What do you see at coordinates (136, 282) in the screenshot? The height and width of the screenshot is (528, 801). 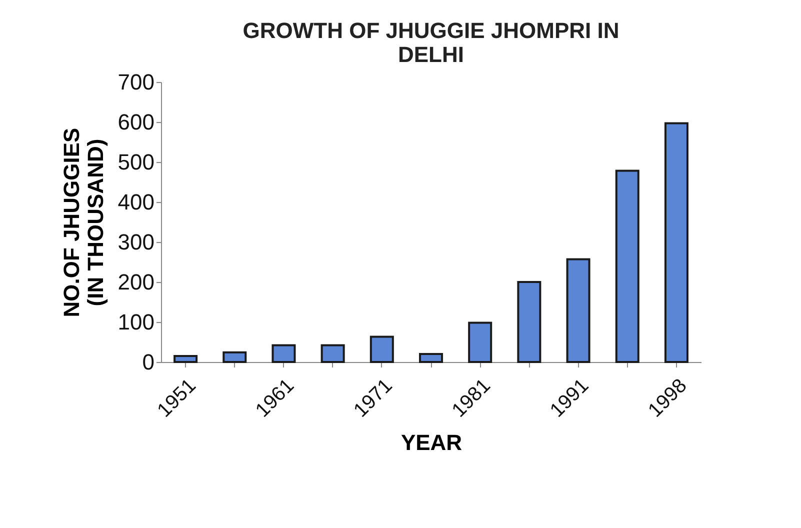 I see `y-tick-label: 200` at bounding box center [136, 282].